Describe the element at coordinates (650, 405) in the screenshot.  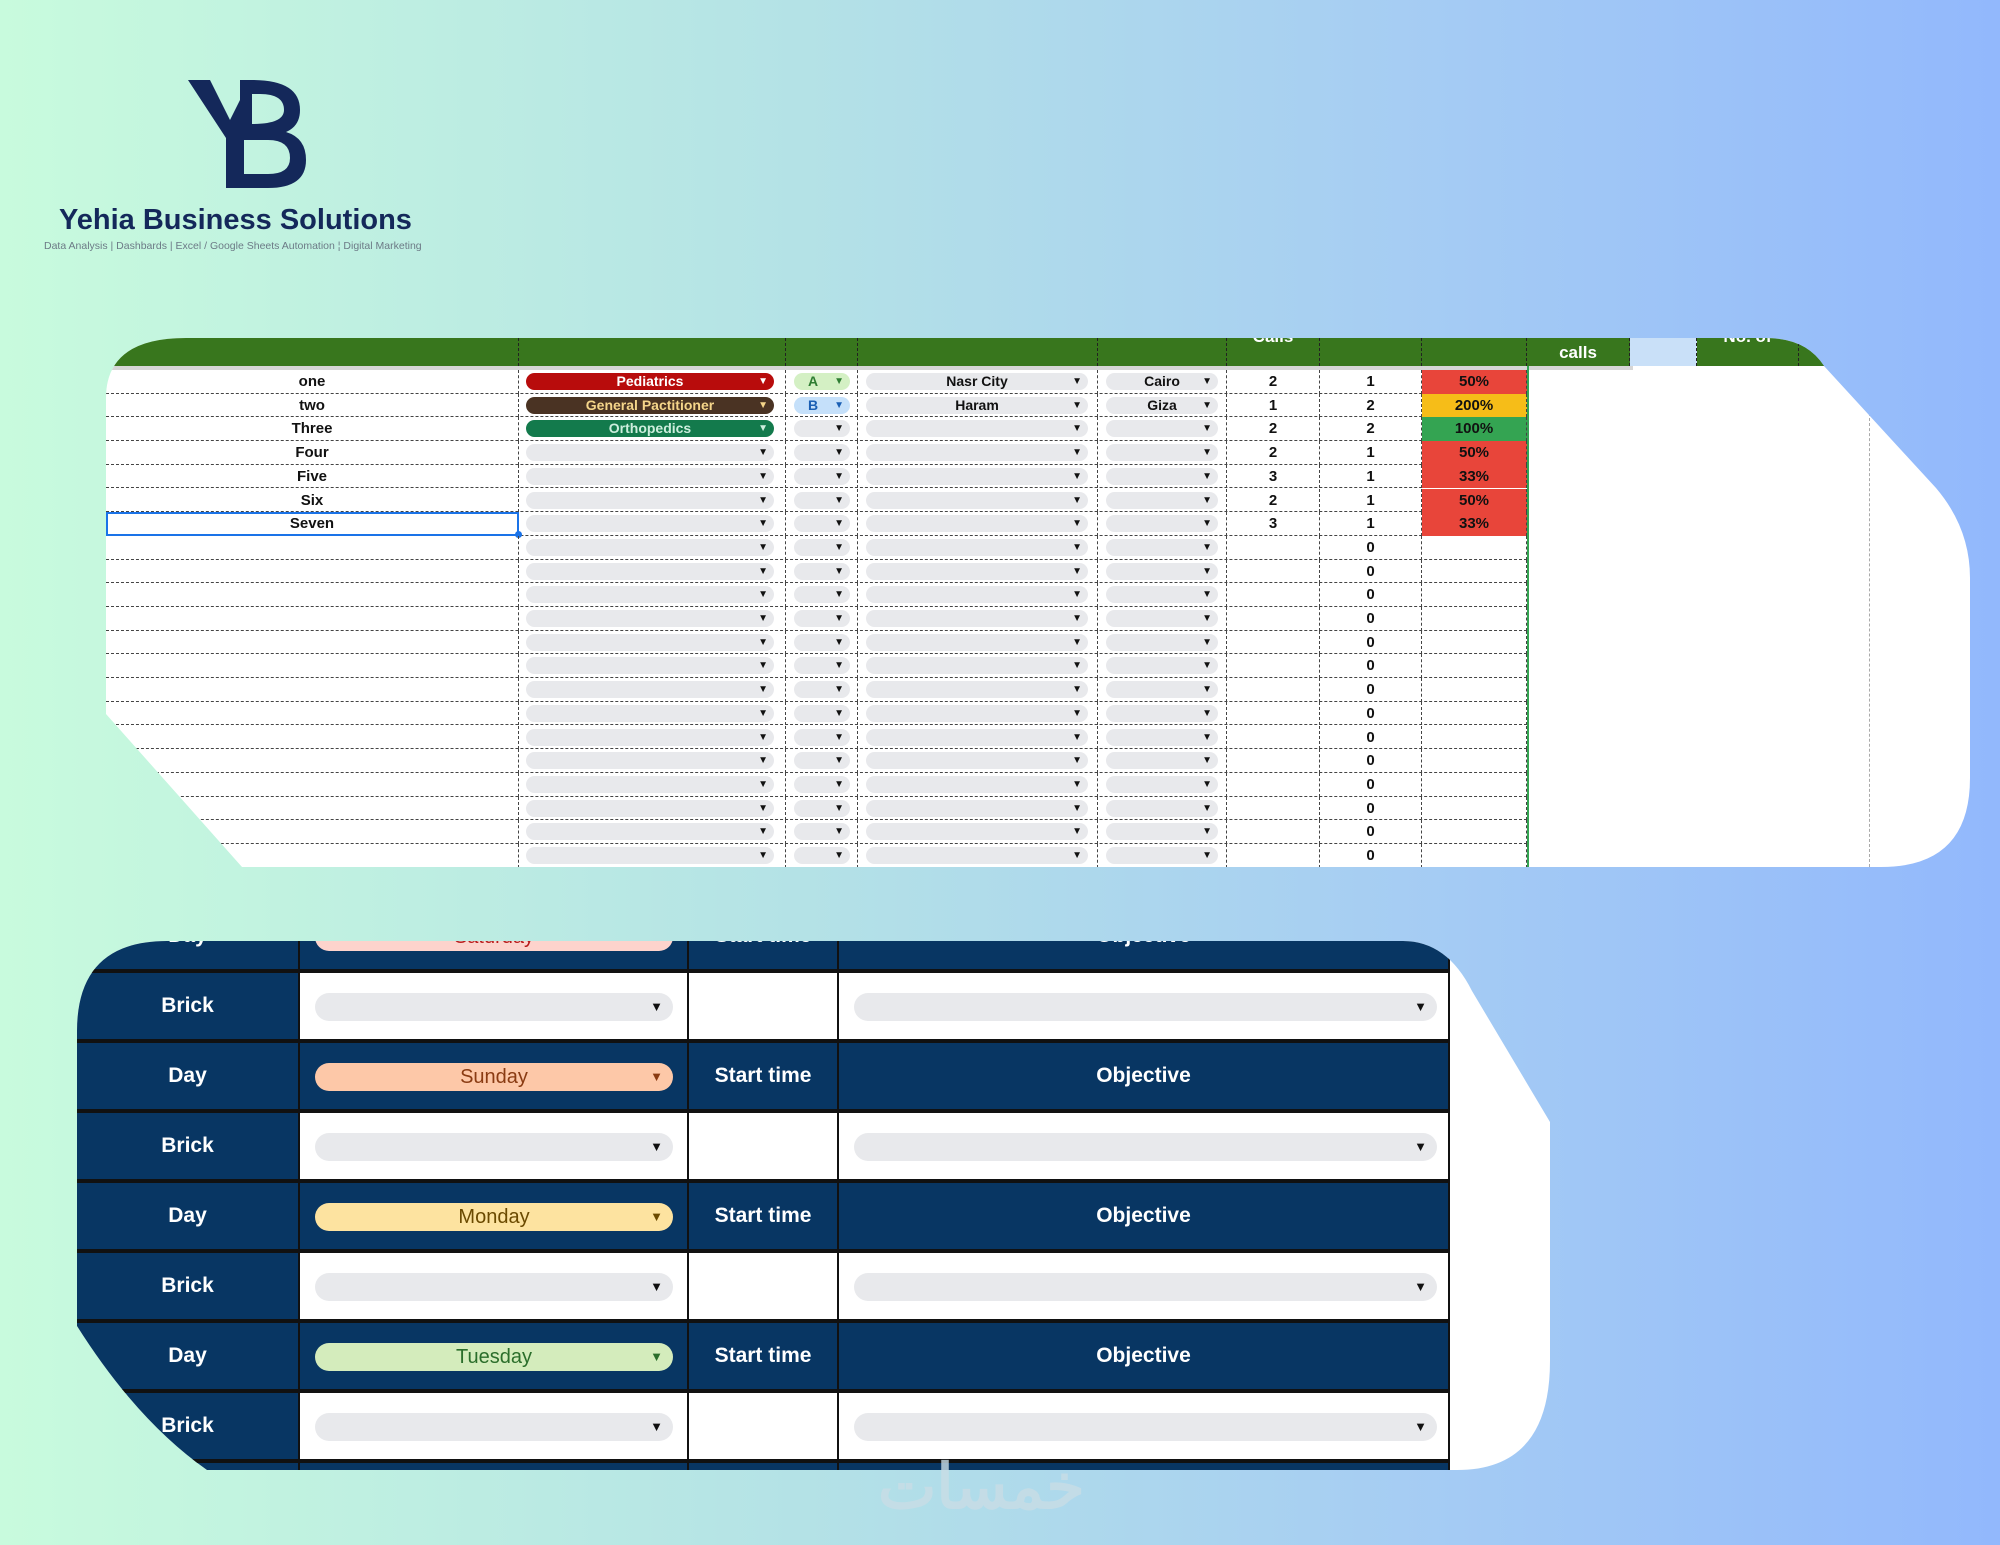
I see `specialty-dropdown: General Pactitioner ▼` at that location.